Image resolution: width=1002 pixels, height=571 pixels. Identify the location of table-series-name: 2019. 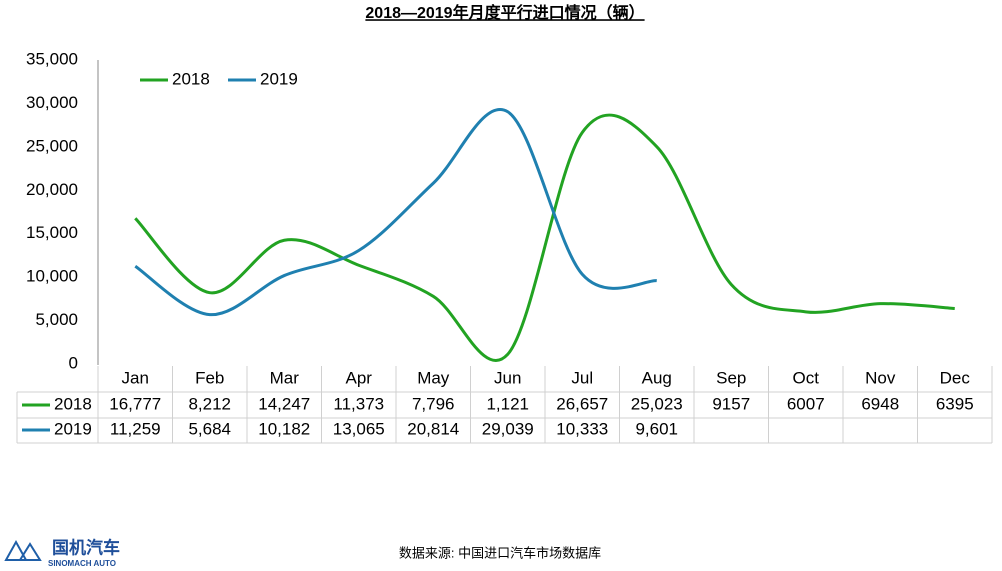
(73, 428).